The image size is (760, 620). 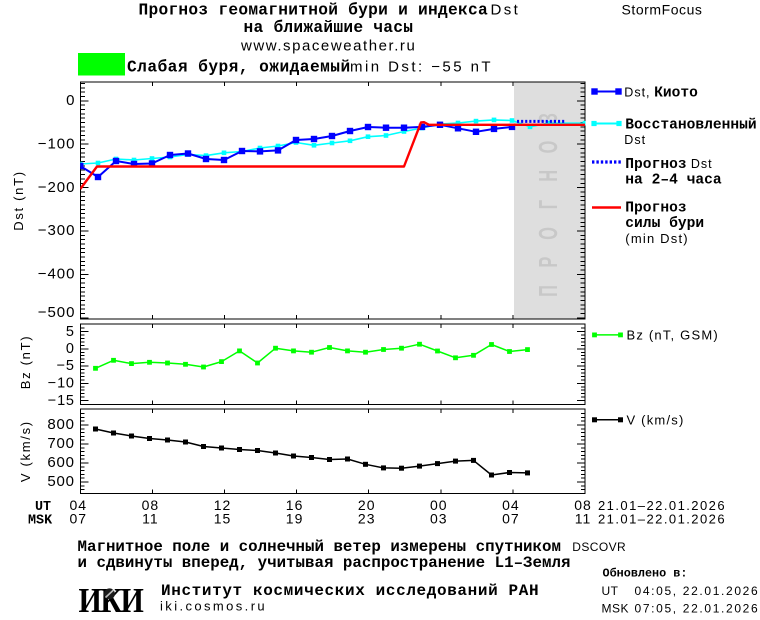 What do you see at coordinates (637, 92) in the screenshot?
I see `svg-text: Dst,` at bounding box center [637, 92].